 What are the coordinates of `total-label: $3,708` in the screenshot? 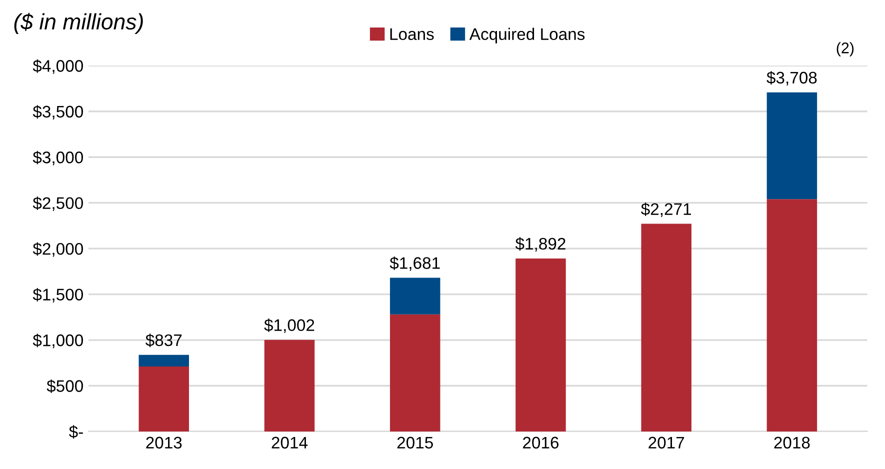 It's located at (791, 78).